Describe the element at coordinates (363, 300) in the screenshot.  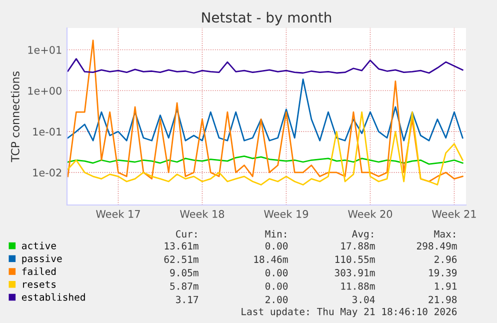
I see `text: 3.04` at that location.